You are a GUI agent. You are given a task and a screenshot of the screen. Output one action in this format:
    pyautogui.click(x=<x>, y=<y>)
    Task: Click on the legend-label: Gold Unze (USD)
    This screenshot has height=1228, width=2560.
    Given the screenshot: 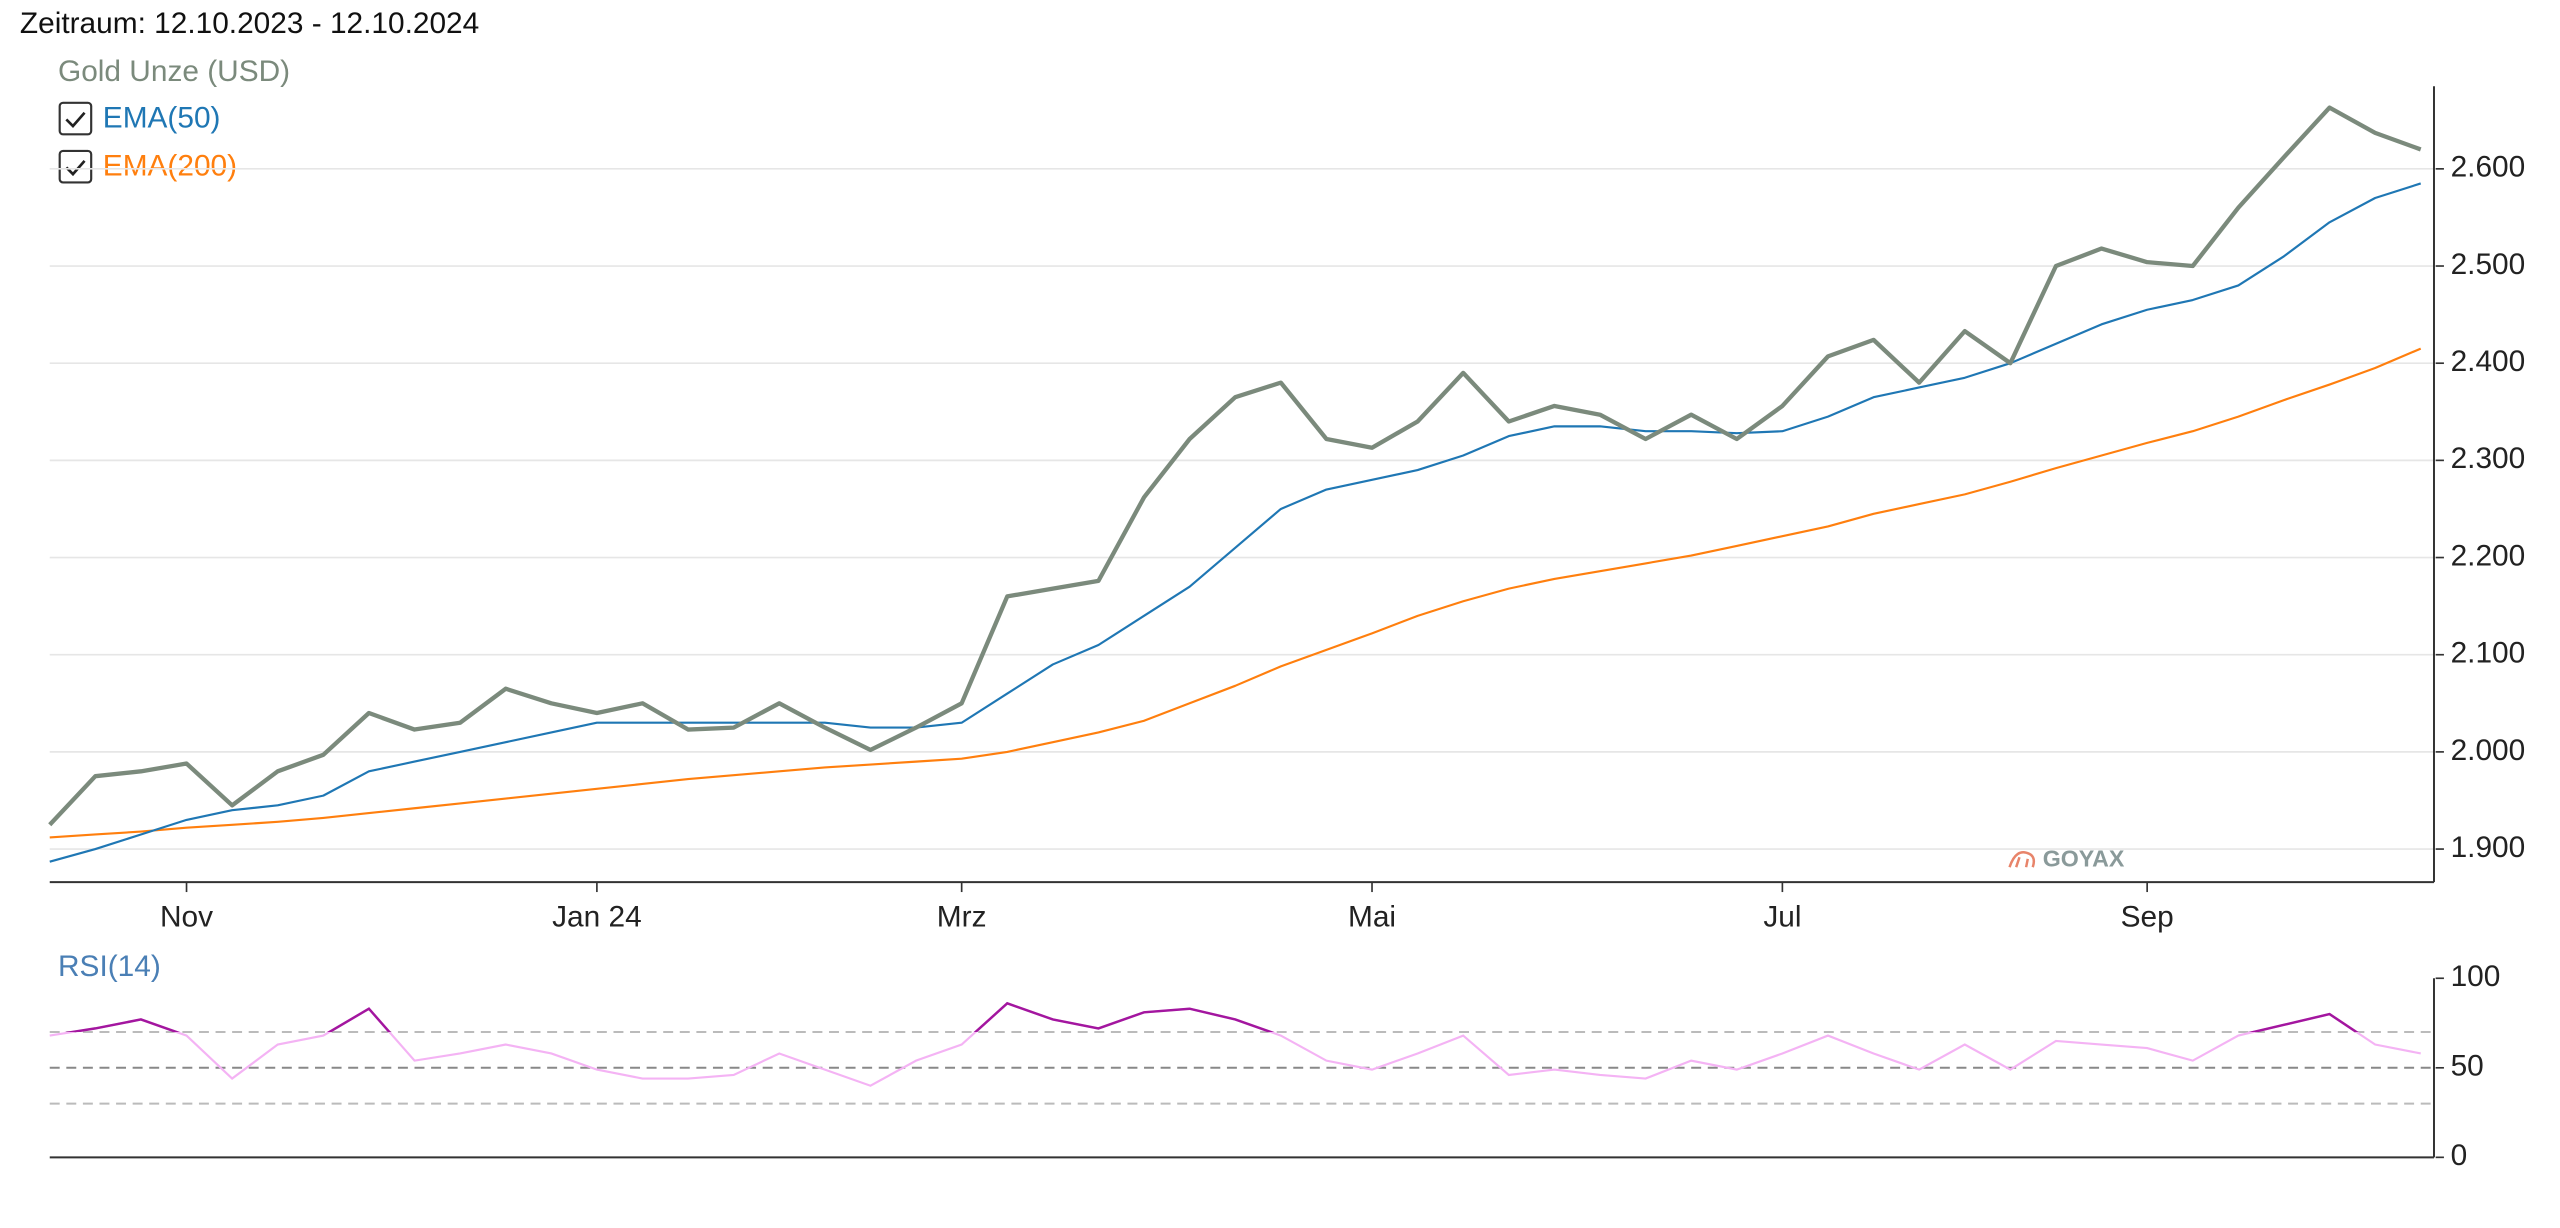 What is the action you would take?
    pyautogui.click(x=174, y=71)
    